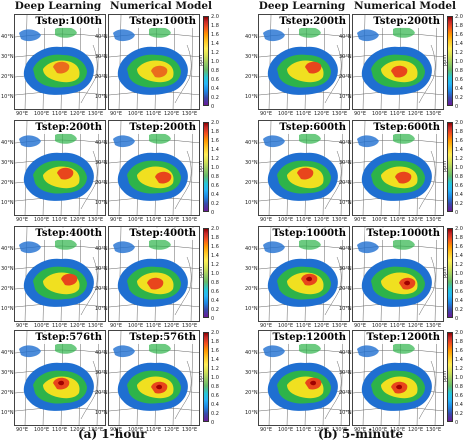  What do you see at coordinates (459, 310) in the screenshot?
I see `colorbar-tick-label: 0.2` at bounding box center [459, 310].